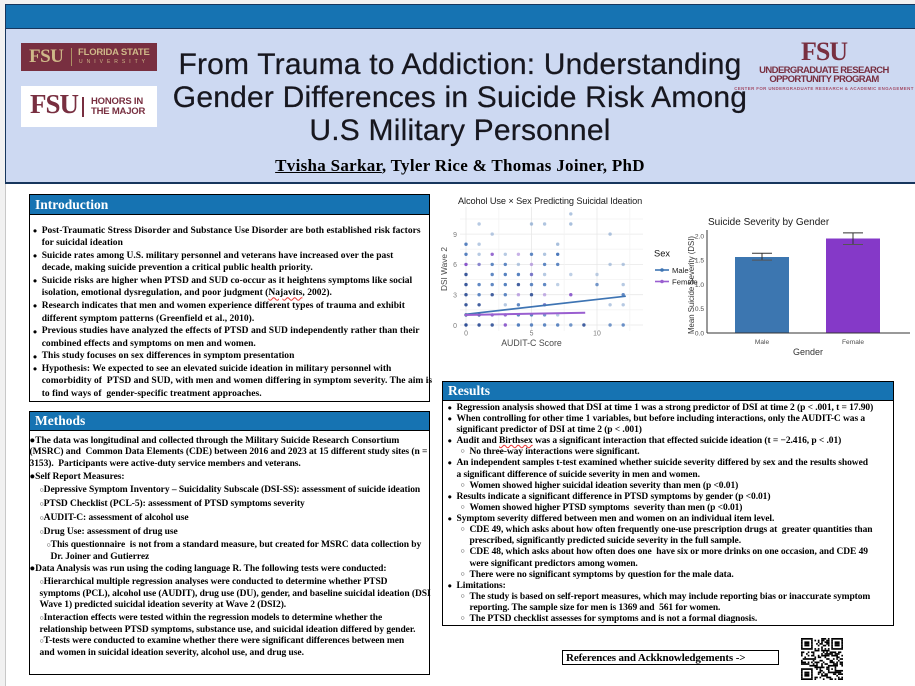  Describe the element at coordinates (808, 352) in the screenshot. I see `svg-text: Gender` at that location.